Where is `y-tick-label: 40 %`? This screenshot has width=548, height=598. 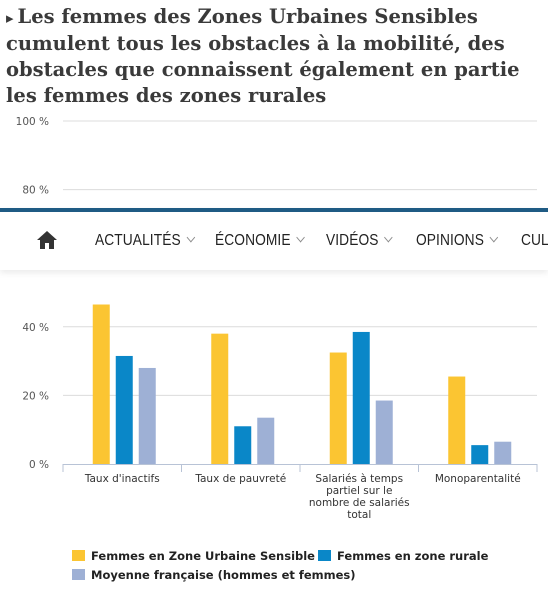 y-tick-label: 40 % is located at coordinates (35, 328).